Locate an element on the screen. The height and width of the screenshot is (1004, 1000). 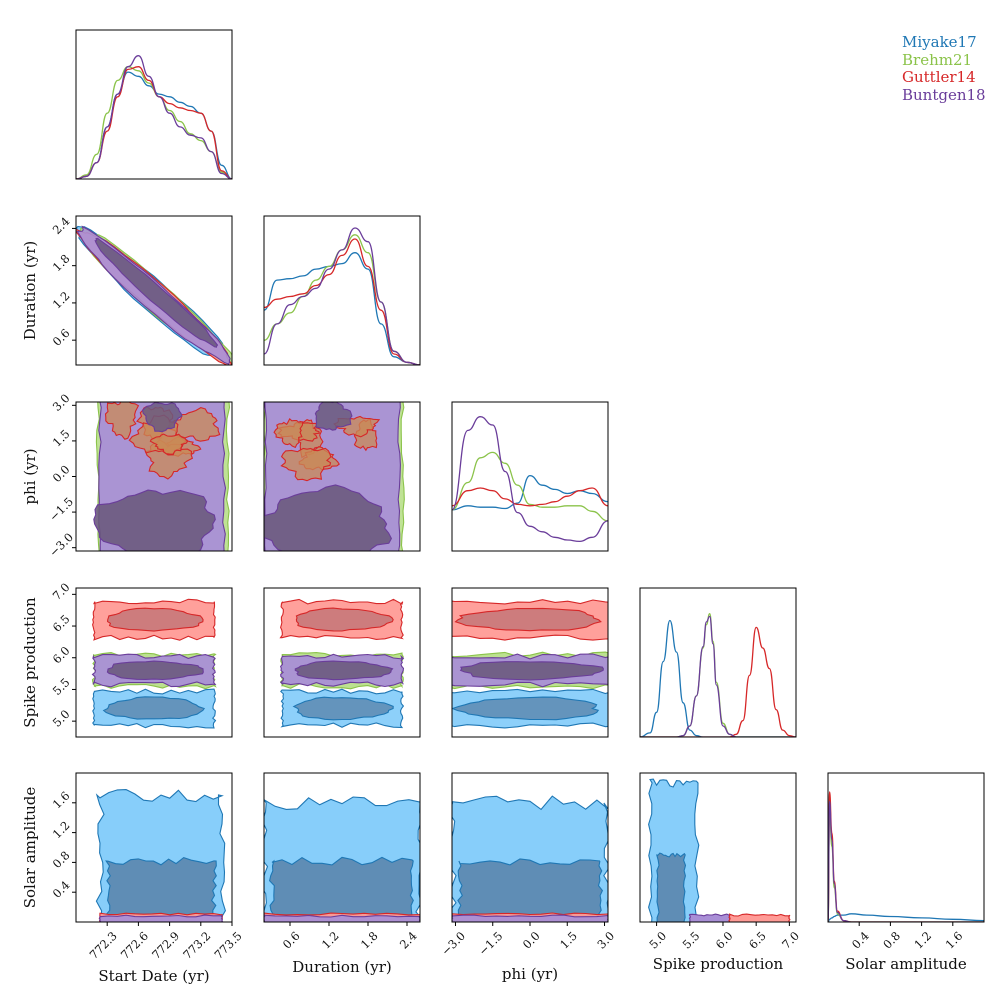
diag-frame-spike is located at coordinates (718, 662).